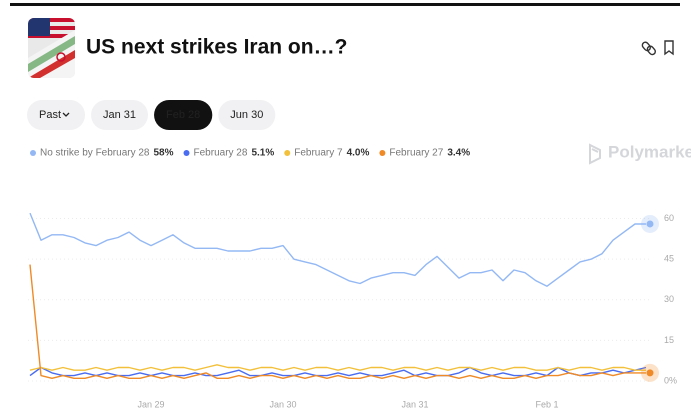  What do you see at coordinates (282, 404) in the screenshot?
I see `x-tick-label: Jan 30` at bounding box center [282, 404].